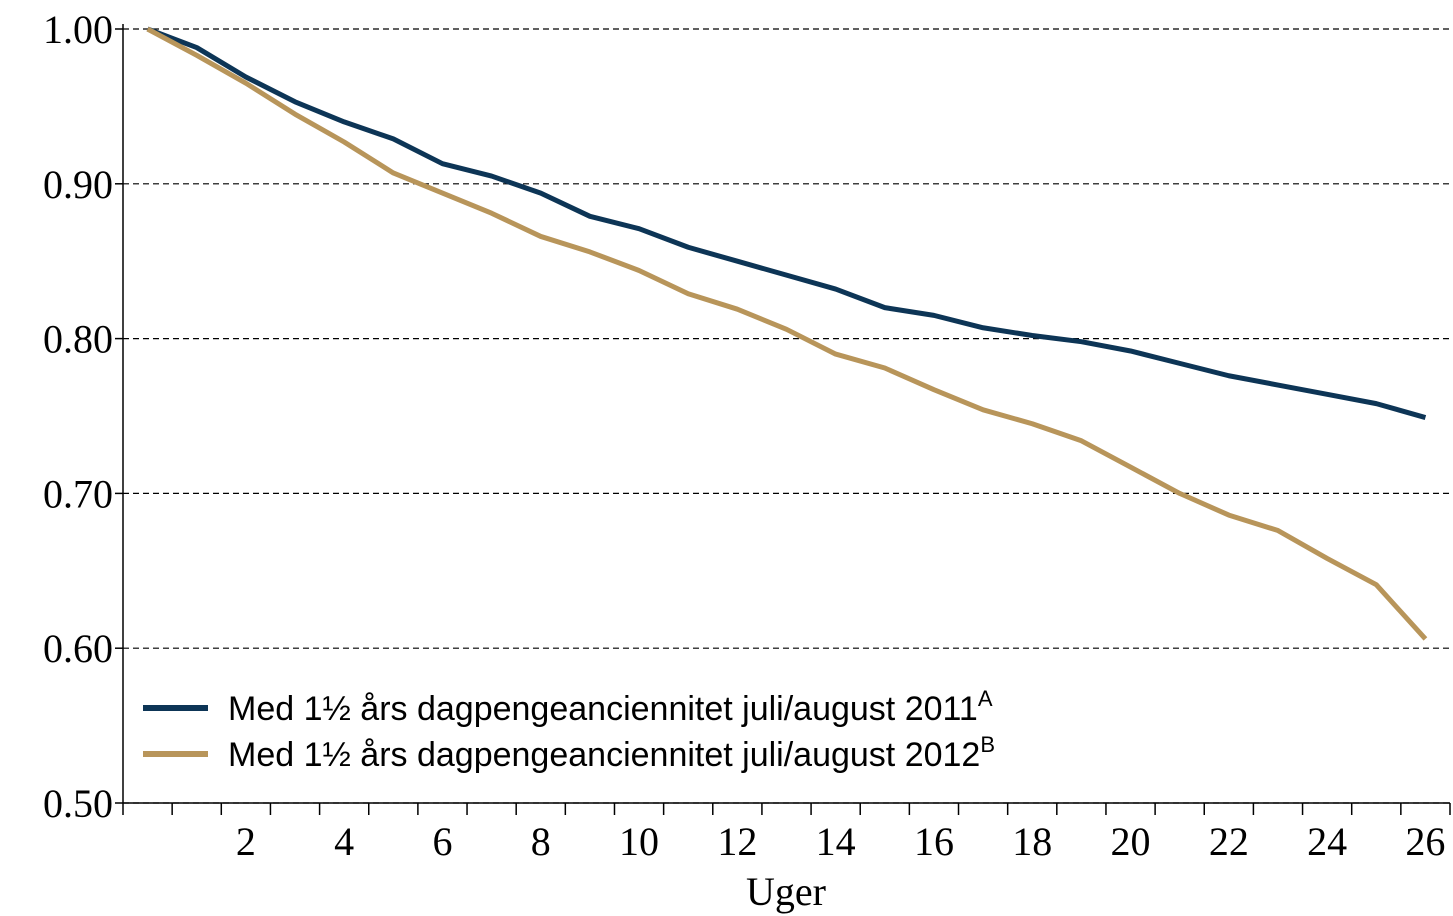  I want to click on y-tick-label: 0.50, so click(78, 803).